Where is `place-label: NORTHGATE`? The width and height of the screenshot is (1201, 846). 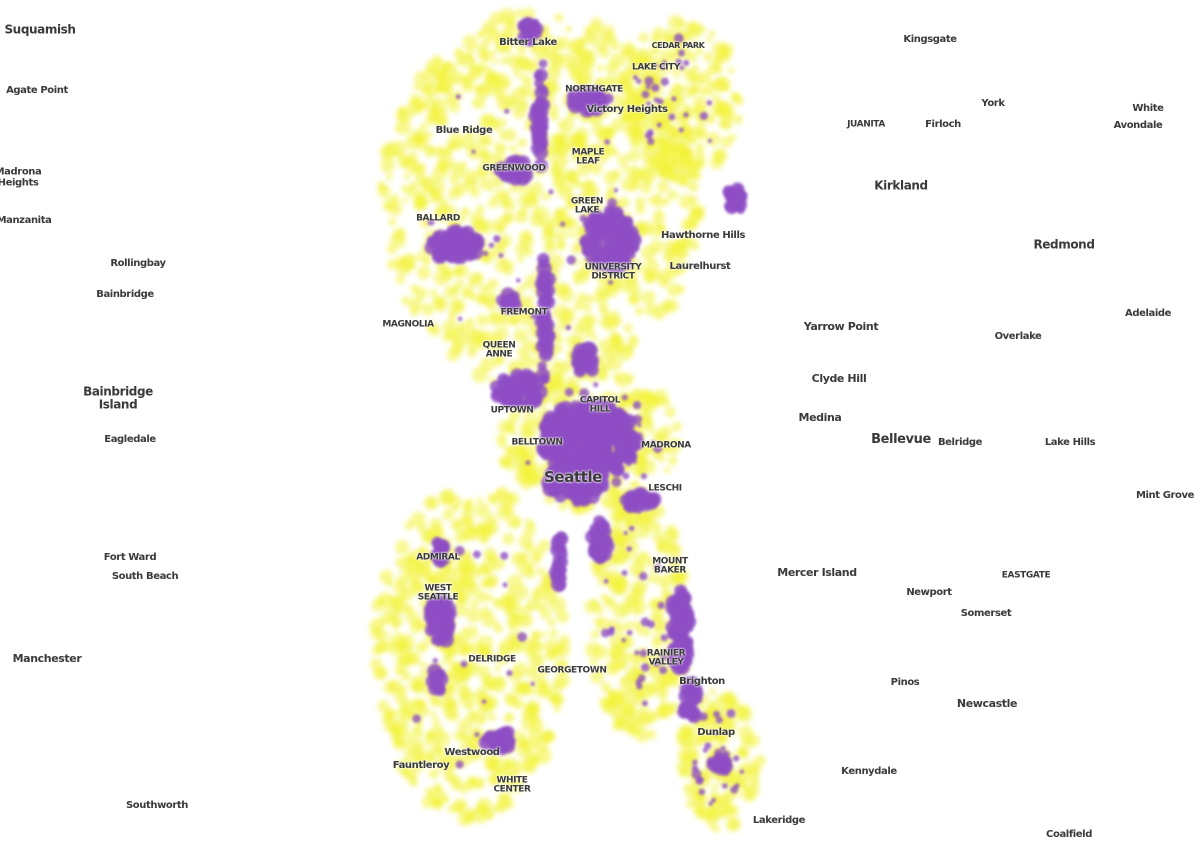 place-label: NORTHGATE is located at coordinates (594, 89).